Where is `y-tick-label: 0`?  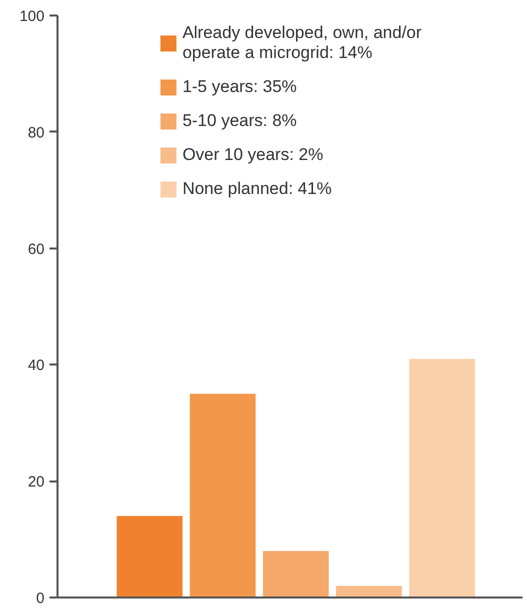
y-tick-label: 0 is located at coordinates (40, 598).